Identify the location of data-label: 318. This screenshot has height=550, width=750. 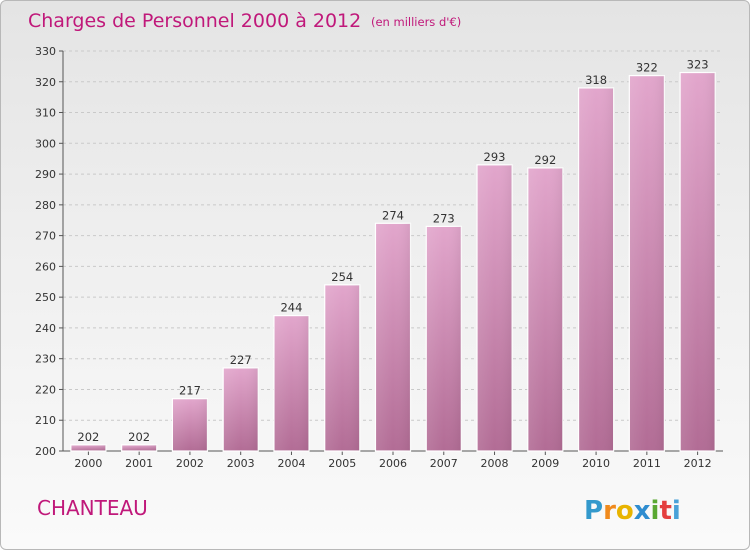
(596, 80).